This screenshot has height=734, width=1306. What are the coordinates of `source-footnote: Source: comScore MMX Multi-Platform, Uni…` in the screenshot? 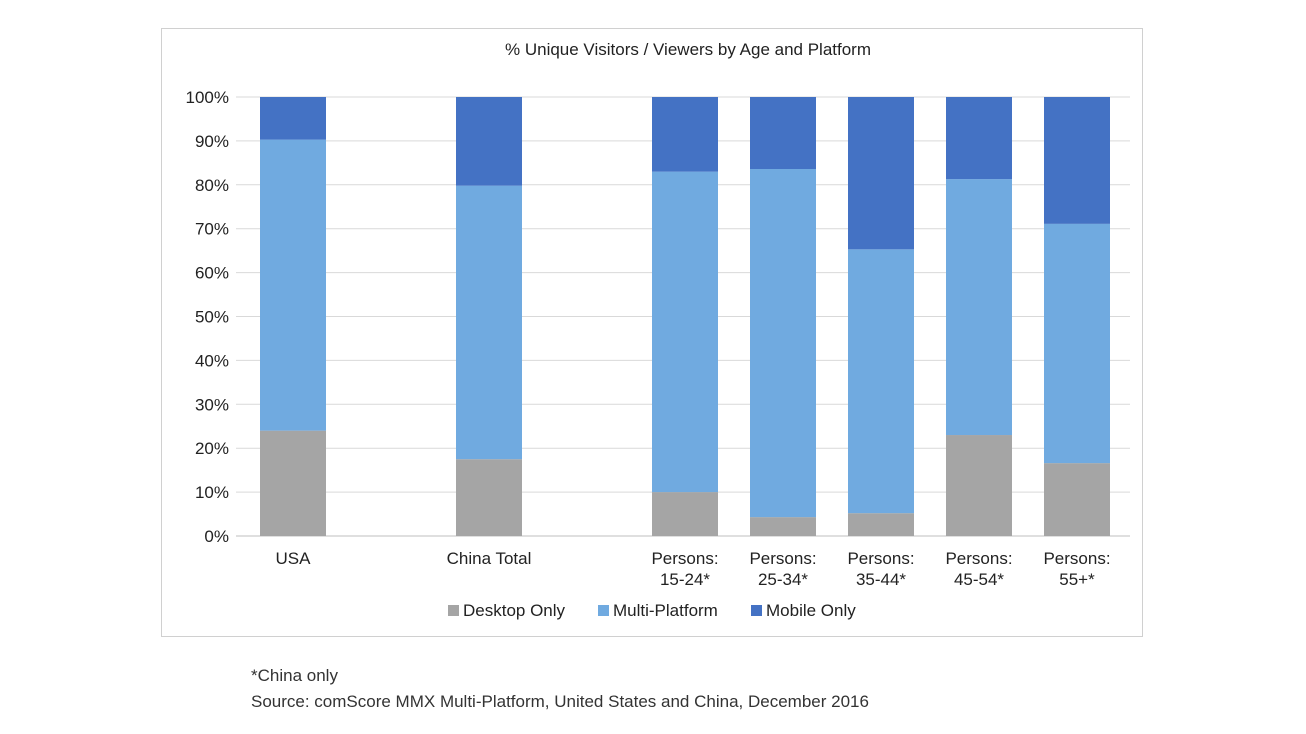 It's located at (560, 701).